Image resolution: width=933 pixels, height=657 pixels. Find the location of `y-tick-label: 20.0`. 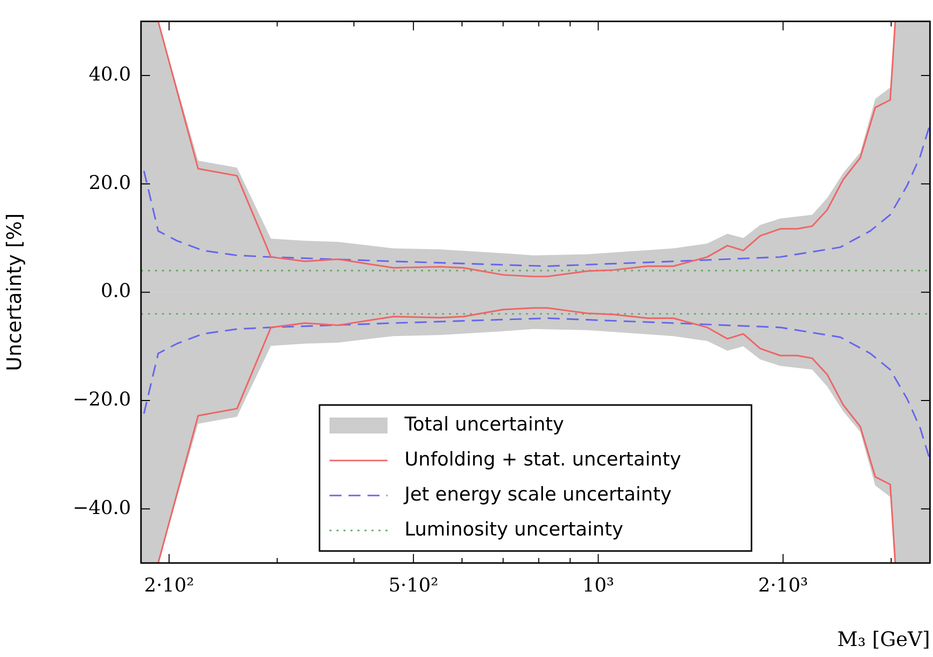

y-tick-label: 20.0 is located at coordinates (109, 183).